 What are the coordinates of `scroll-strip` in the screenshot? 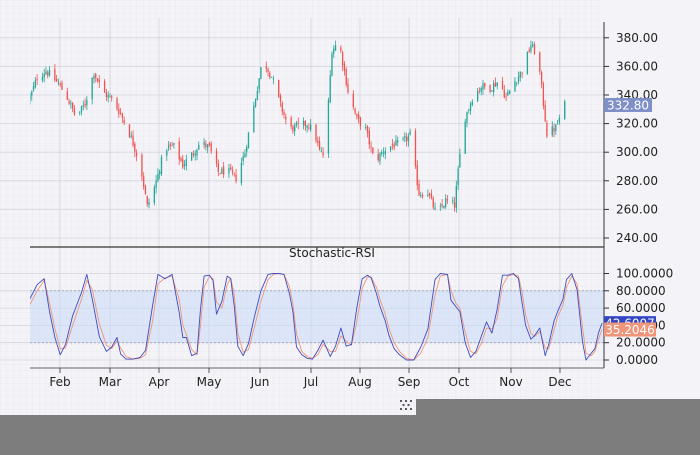 It's located at (350, 433).